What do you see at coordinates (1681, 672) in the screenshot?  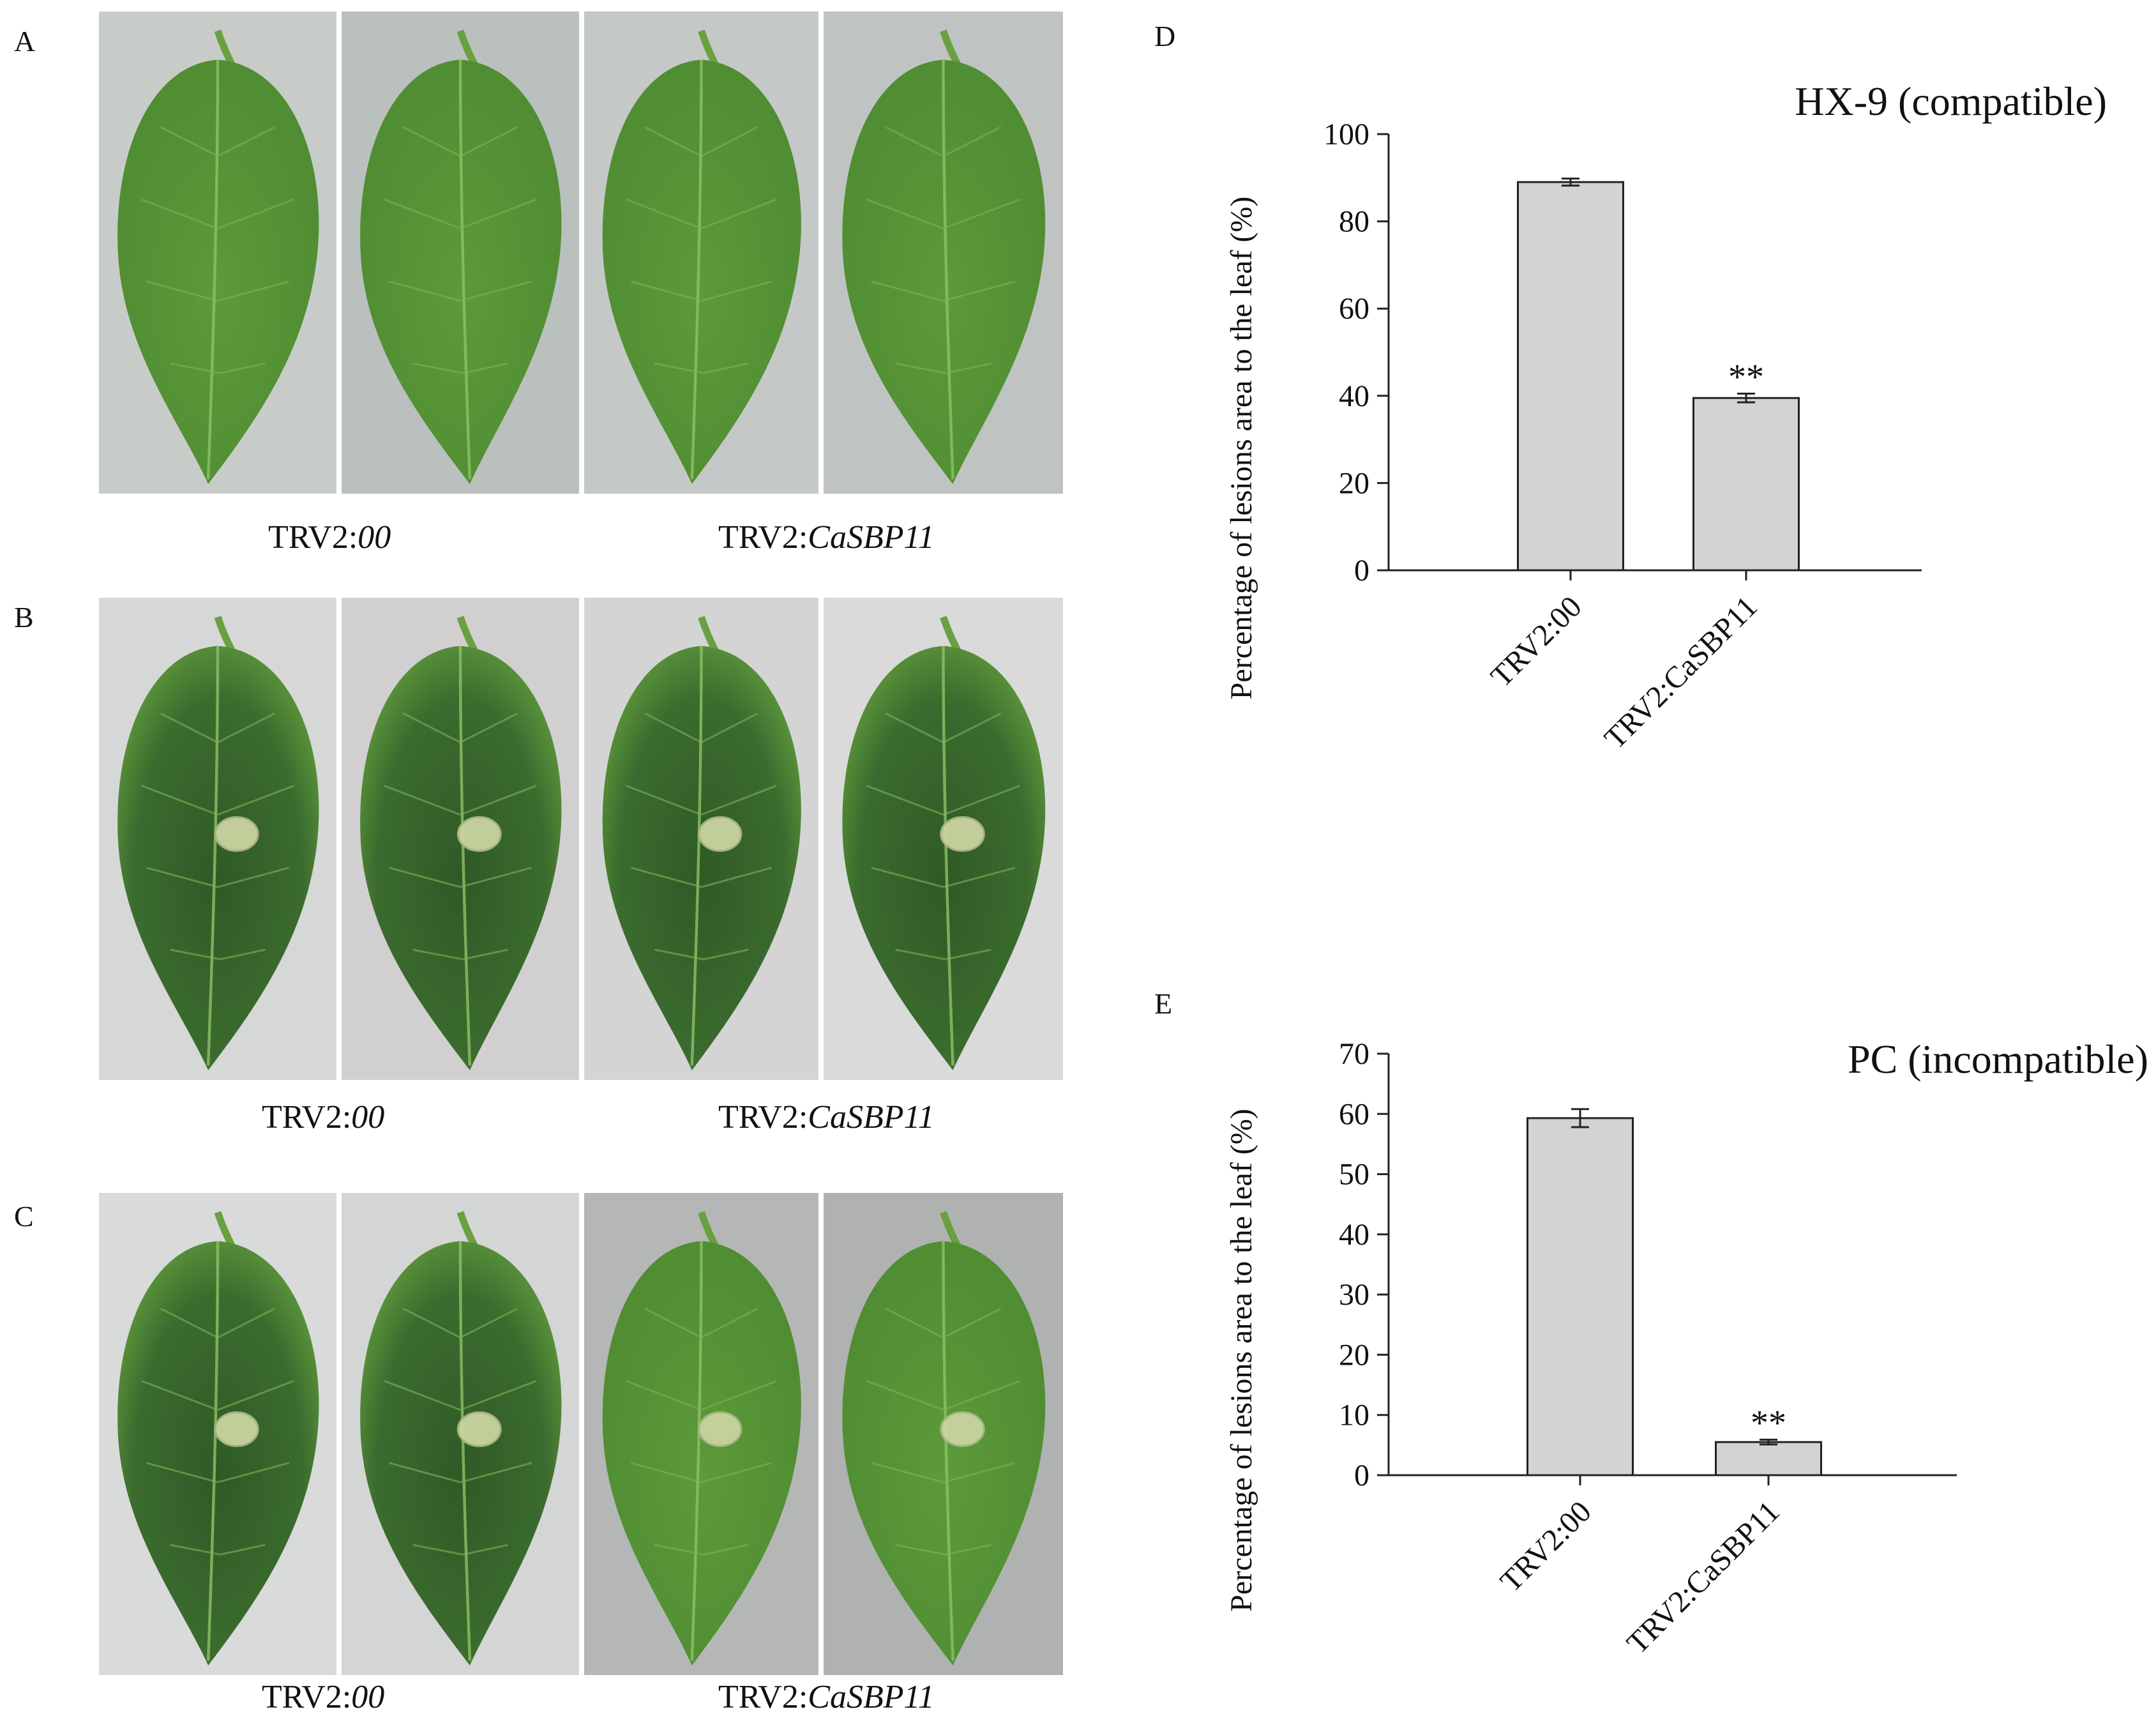 I see `chart-d-x-tick-label: TRV2:CaSBP11` at bounding box center [1681, 672].